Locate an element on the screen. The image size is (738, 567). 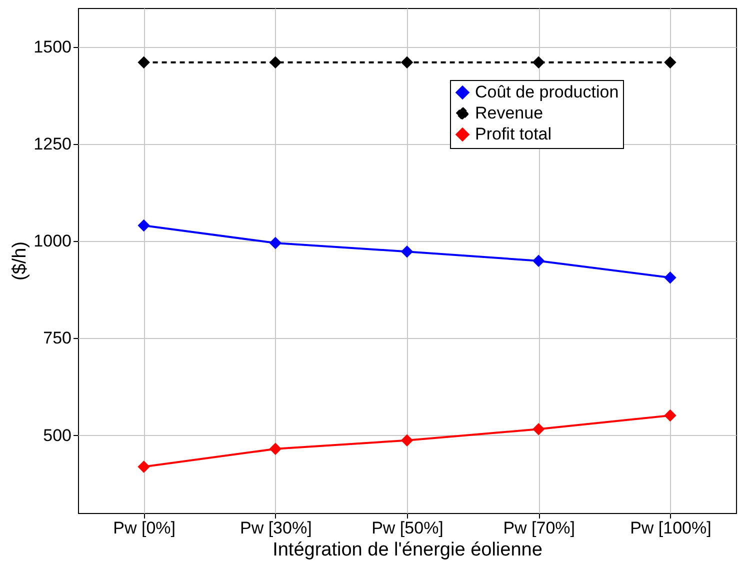
y-axis-title: ($/h) is located at coordinates (20, 261).